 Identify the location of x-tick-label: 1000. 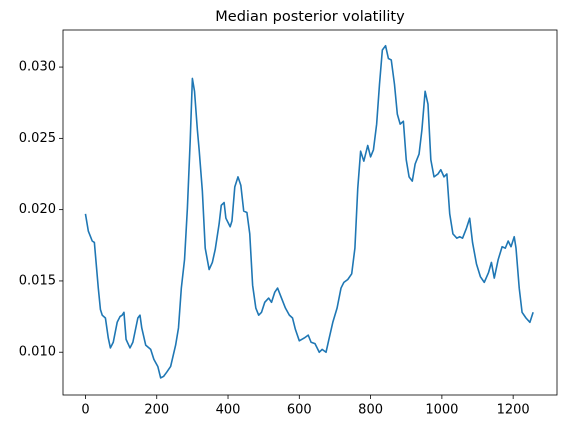
(441, 410).